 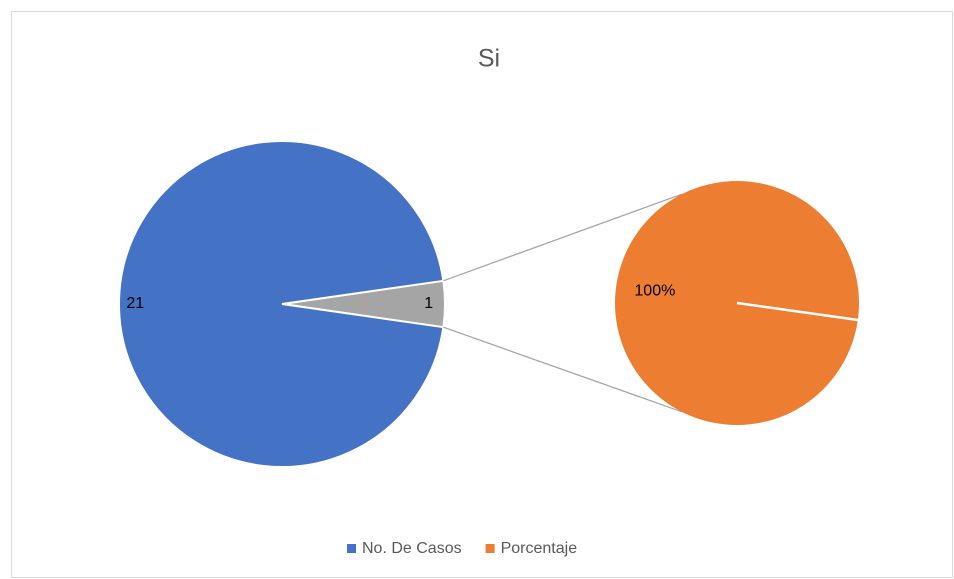 I want to click on data-label: 21, so click(x=135, y=303).